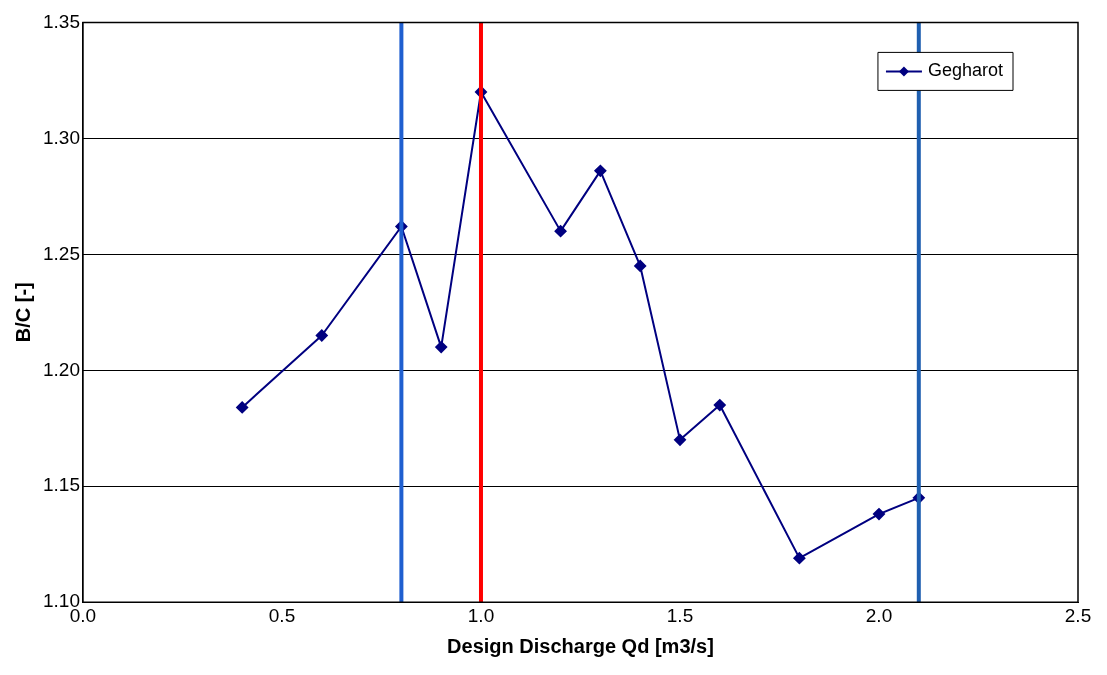  Describe the element at coordinates (282, 615) in the screenshot. I see `x-tick-label: 0.5` at that location.